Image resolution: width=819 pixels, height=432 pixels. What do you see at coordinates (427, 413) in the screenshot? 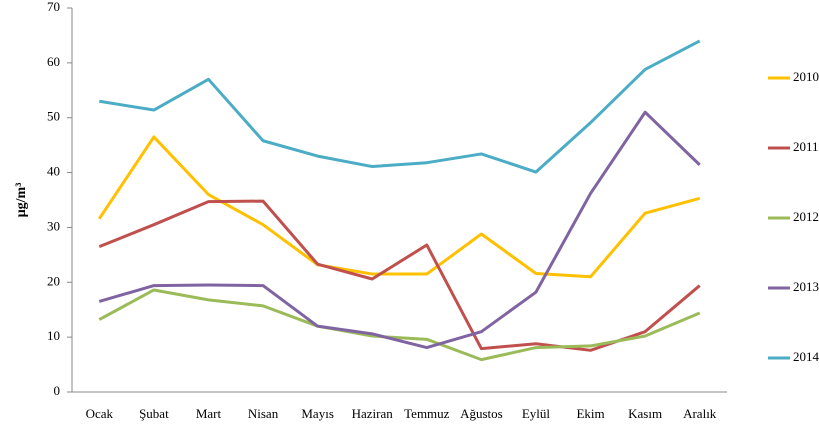
I see `x-tick-label: Temmuz` at bounding box center [427, 413].